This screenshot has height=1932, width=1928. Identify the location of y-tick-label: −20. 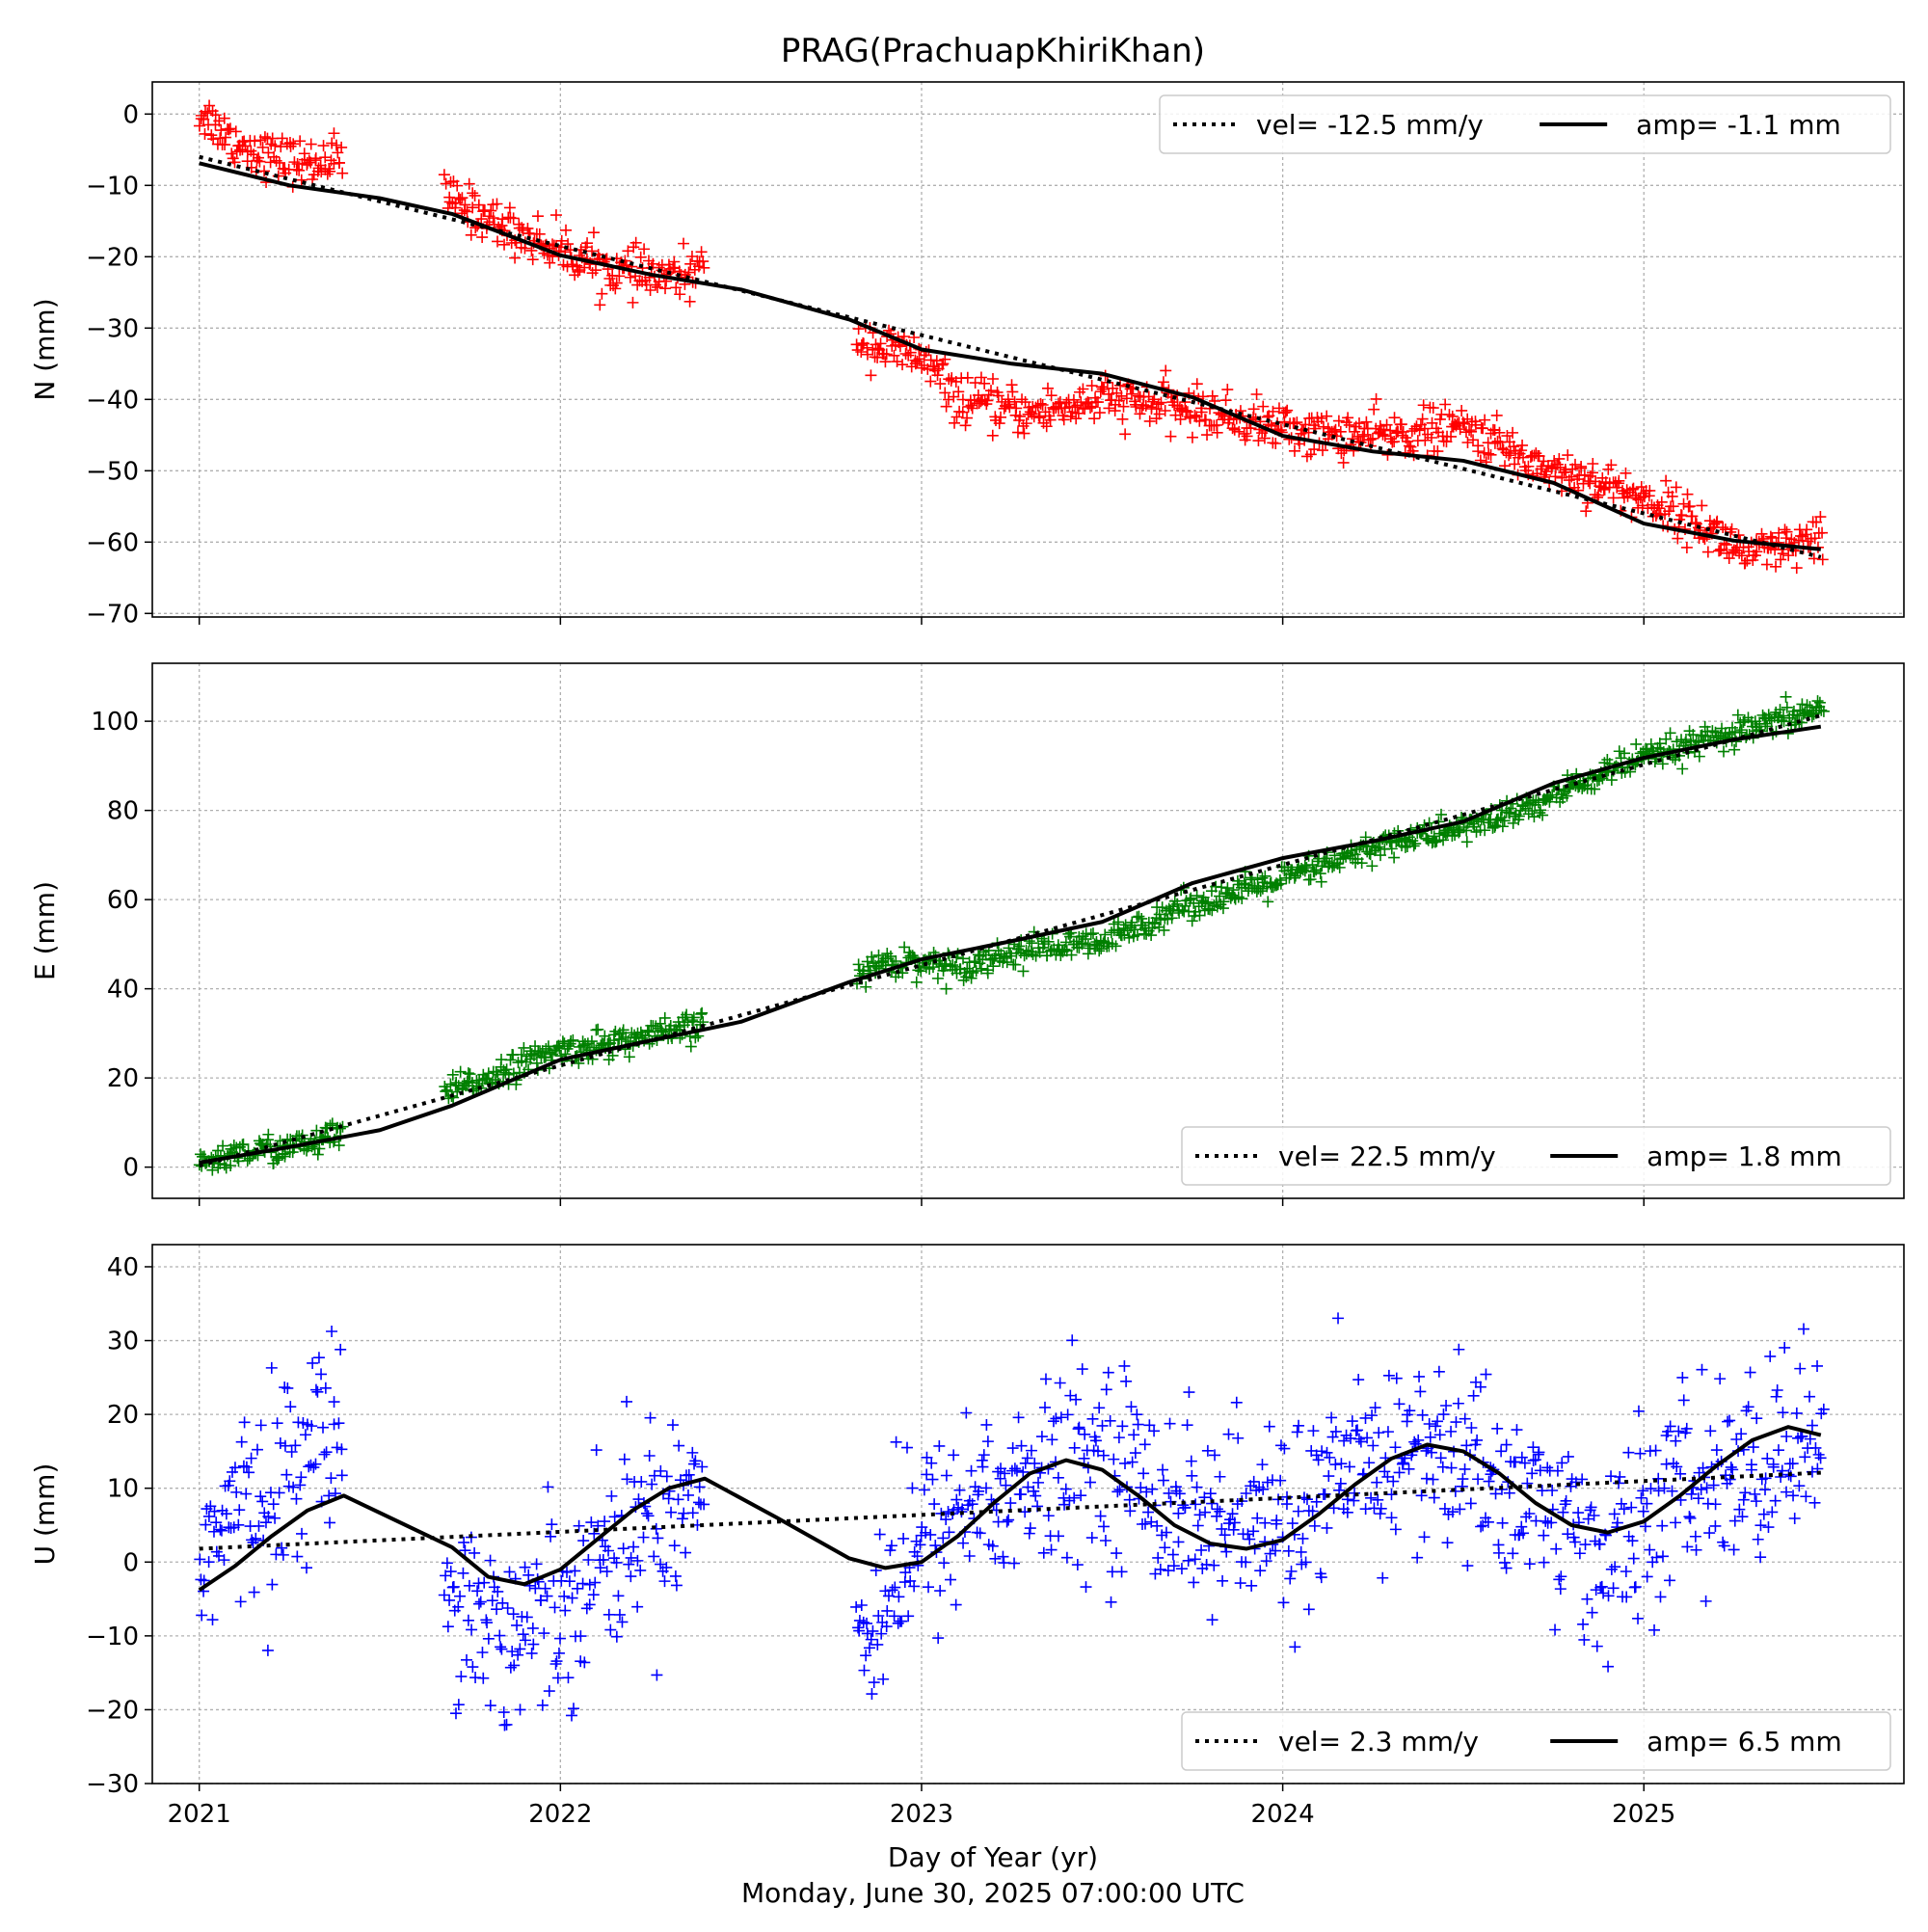
(113, 257).